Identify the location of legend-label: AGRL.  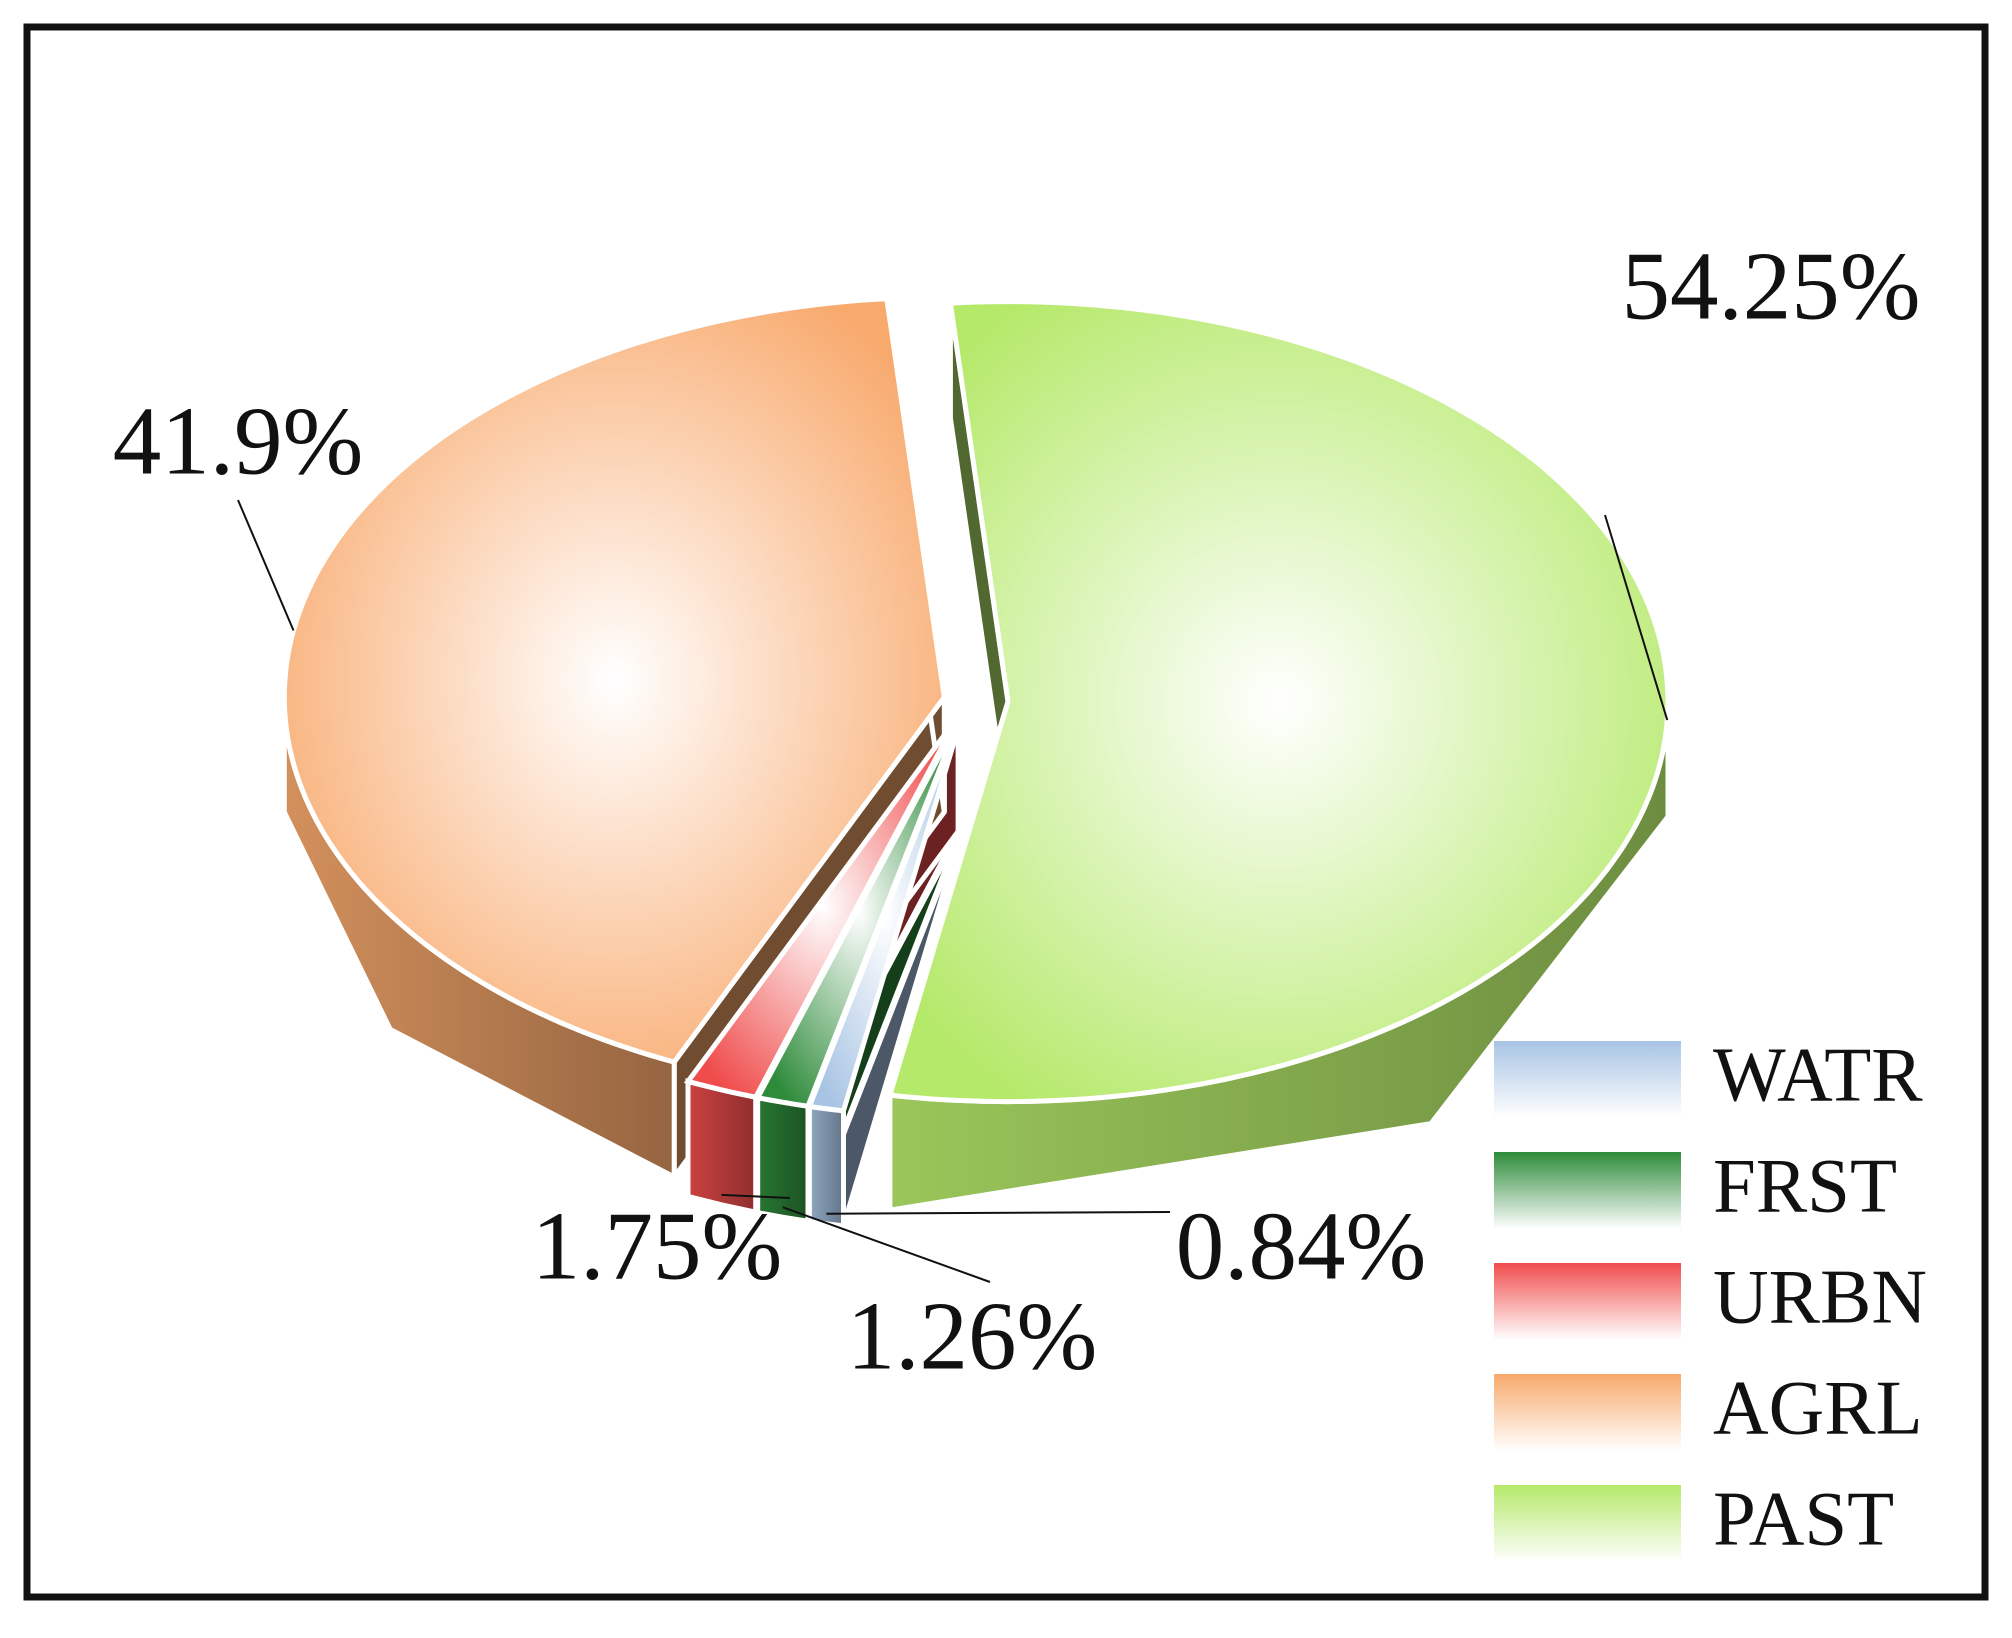
(1818, 1408).